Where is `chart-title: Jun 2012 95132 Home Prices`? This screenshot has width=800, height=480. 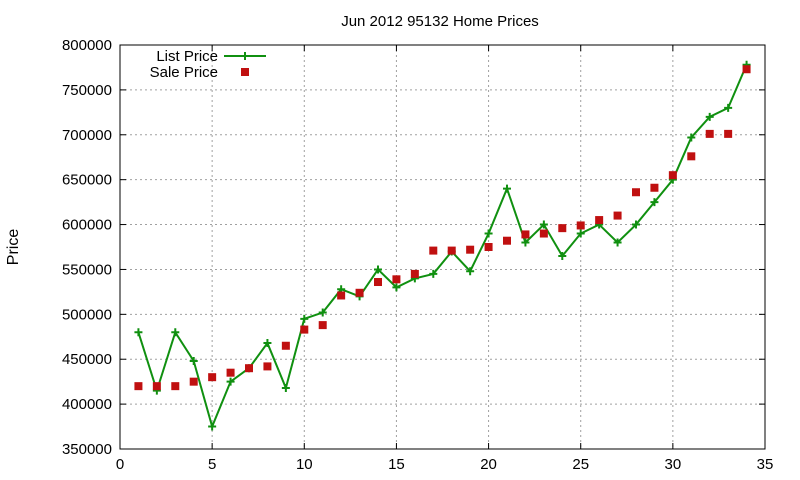
chart-title: Jun 2012 95132 Home Prices is located at coordinates (440, 21).